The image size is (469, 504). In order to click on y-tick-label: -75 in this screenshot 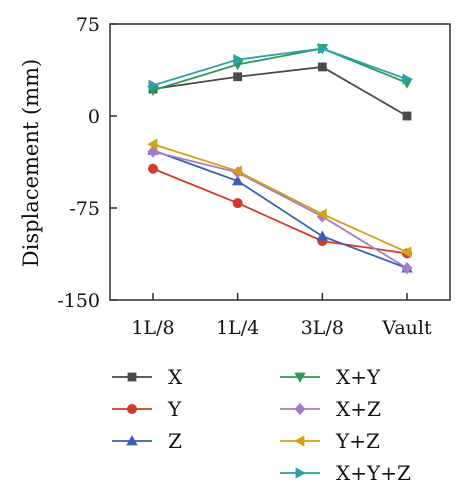, I will do `click(84, 209)`.